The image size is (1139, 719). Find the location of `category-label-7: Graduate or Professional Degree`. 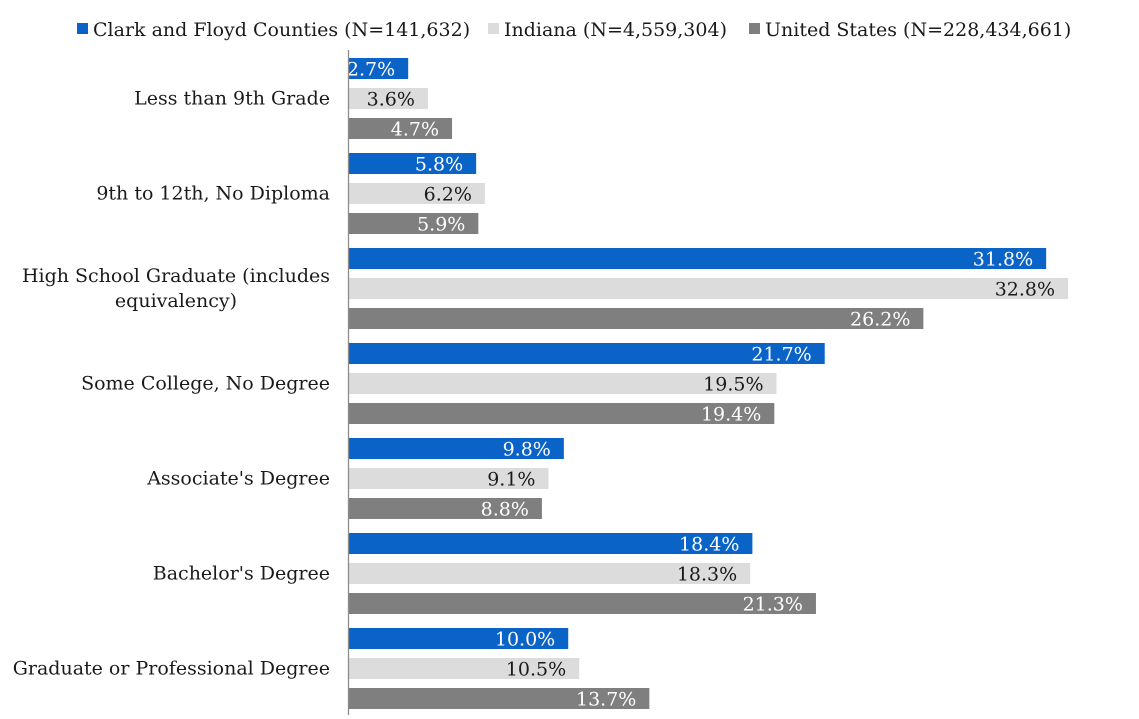

category-label-7: Graduate or Professional Degree is located at coordinates (171, 669).